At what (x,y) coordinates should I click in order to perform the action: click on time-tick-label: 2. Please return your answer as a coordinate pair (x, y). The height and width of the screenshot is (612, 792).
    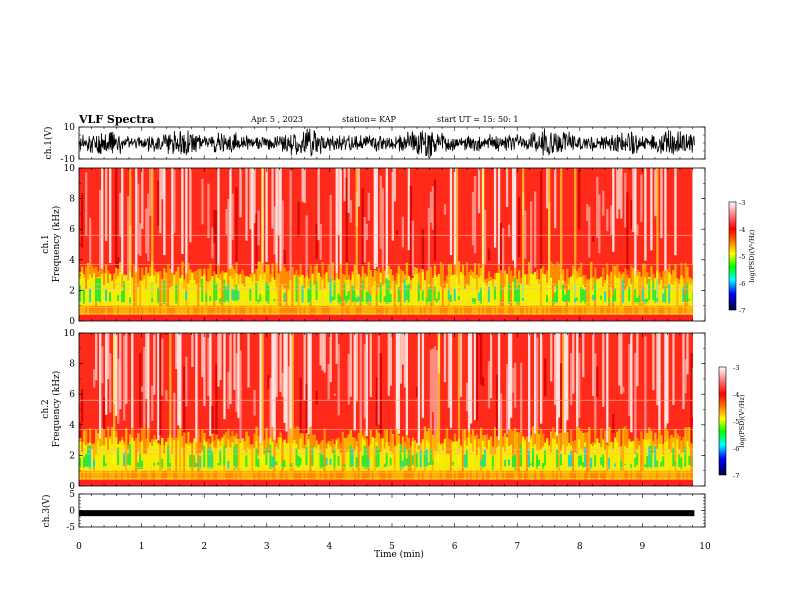
    Looking at the image, I should click on (204, 547).